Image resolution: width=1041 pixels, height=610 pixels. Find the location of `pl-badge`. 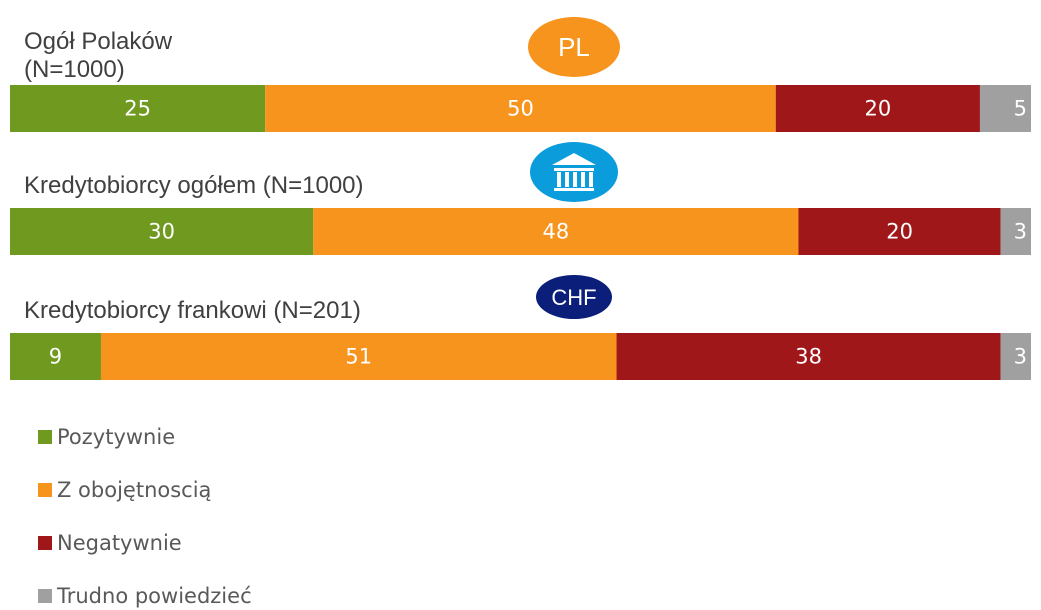

pl-badge is located at coordinates (574, 47).